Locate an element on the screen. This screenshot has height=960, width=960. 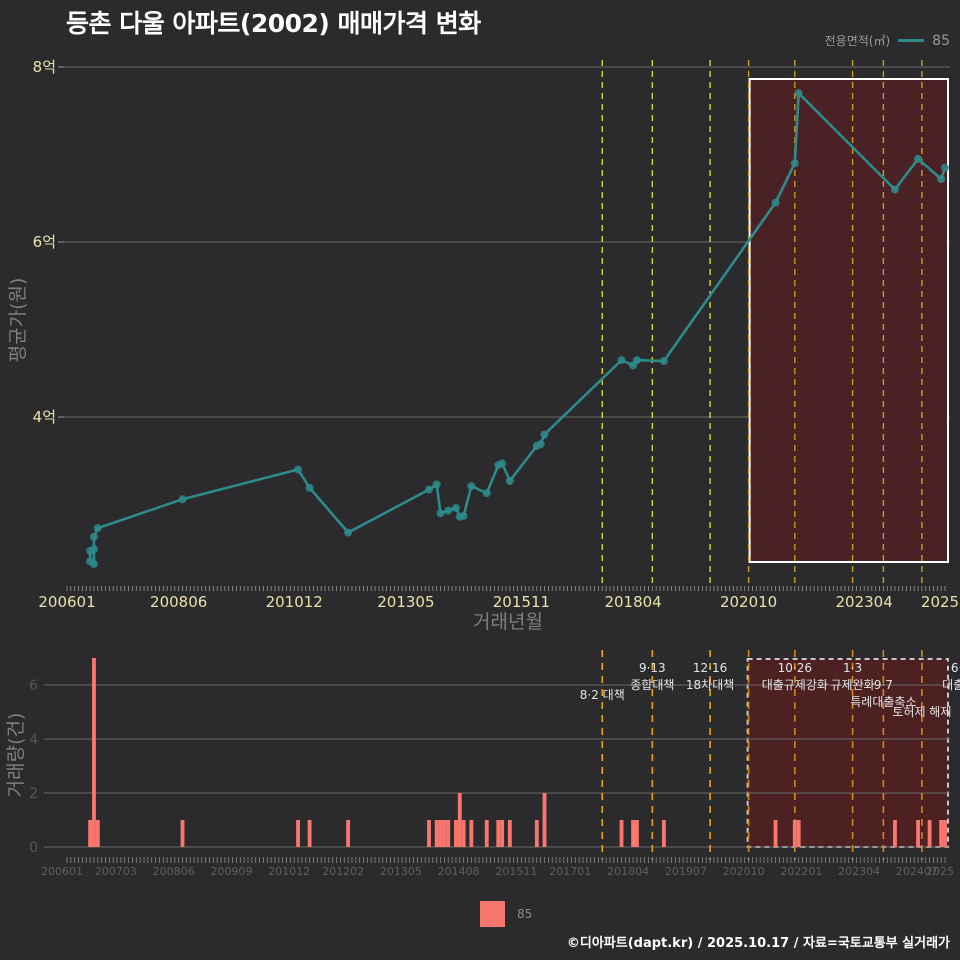
x-tick-label: 200601 is located at coordinates (66, 602).